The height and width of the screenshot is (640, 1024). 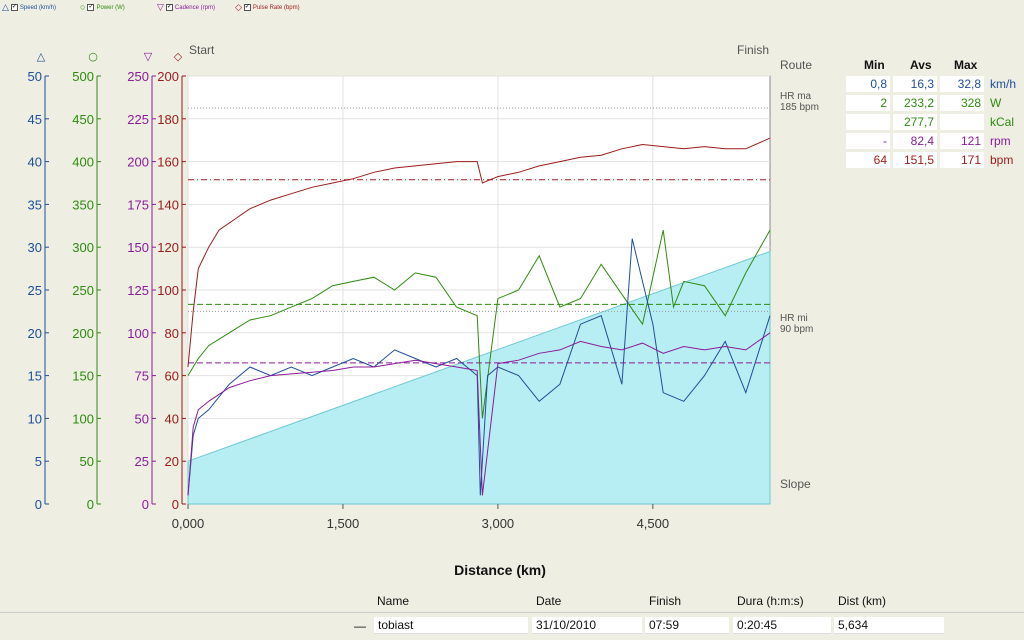 I want to click on cadence-checkbox: ✓, so click(x=169, y=7).